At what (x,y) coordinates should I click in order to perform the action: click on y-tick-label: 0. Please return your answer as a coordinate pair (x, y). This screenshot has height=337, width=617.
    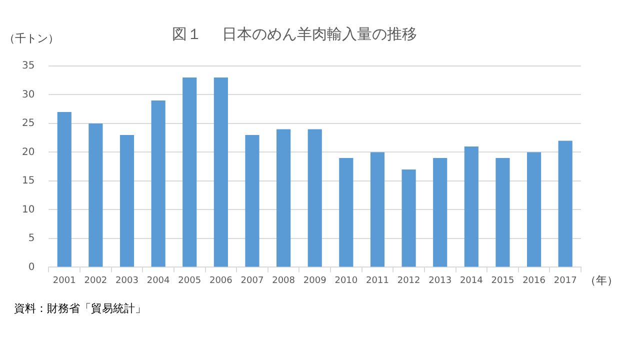
    Looking at the image, I should click on (31, 267).